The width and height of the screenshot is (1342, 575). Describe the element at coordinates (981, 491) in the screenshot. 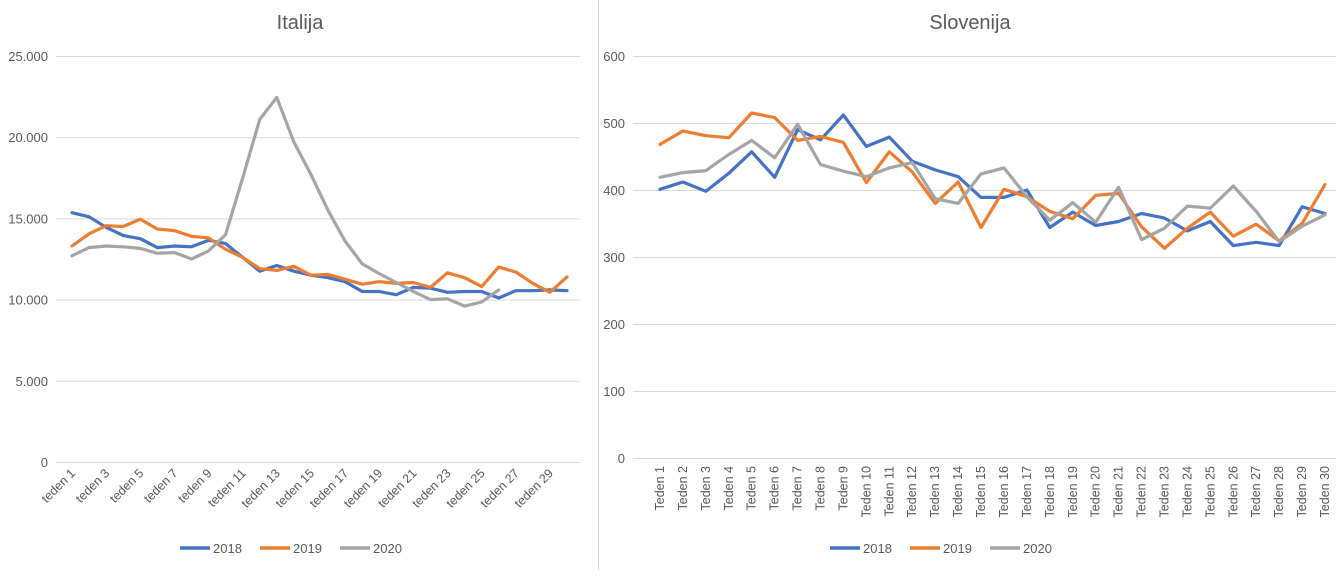

I see `x-tick-label: Teden 15` at that location.